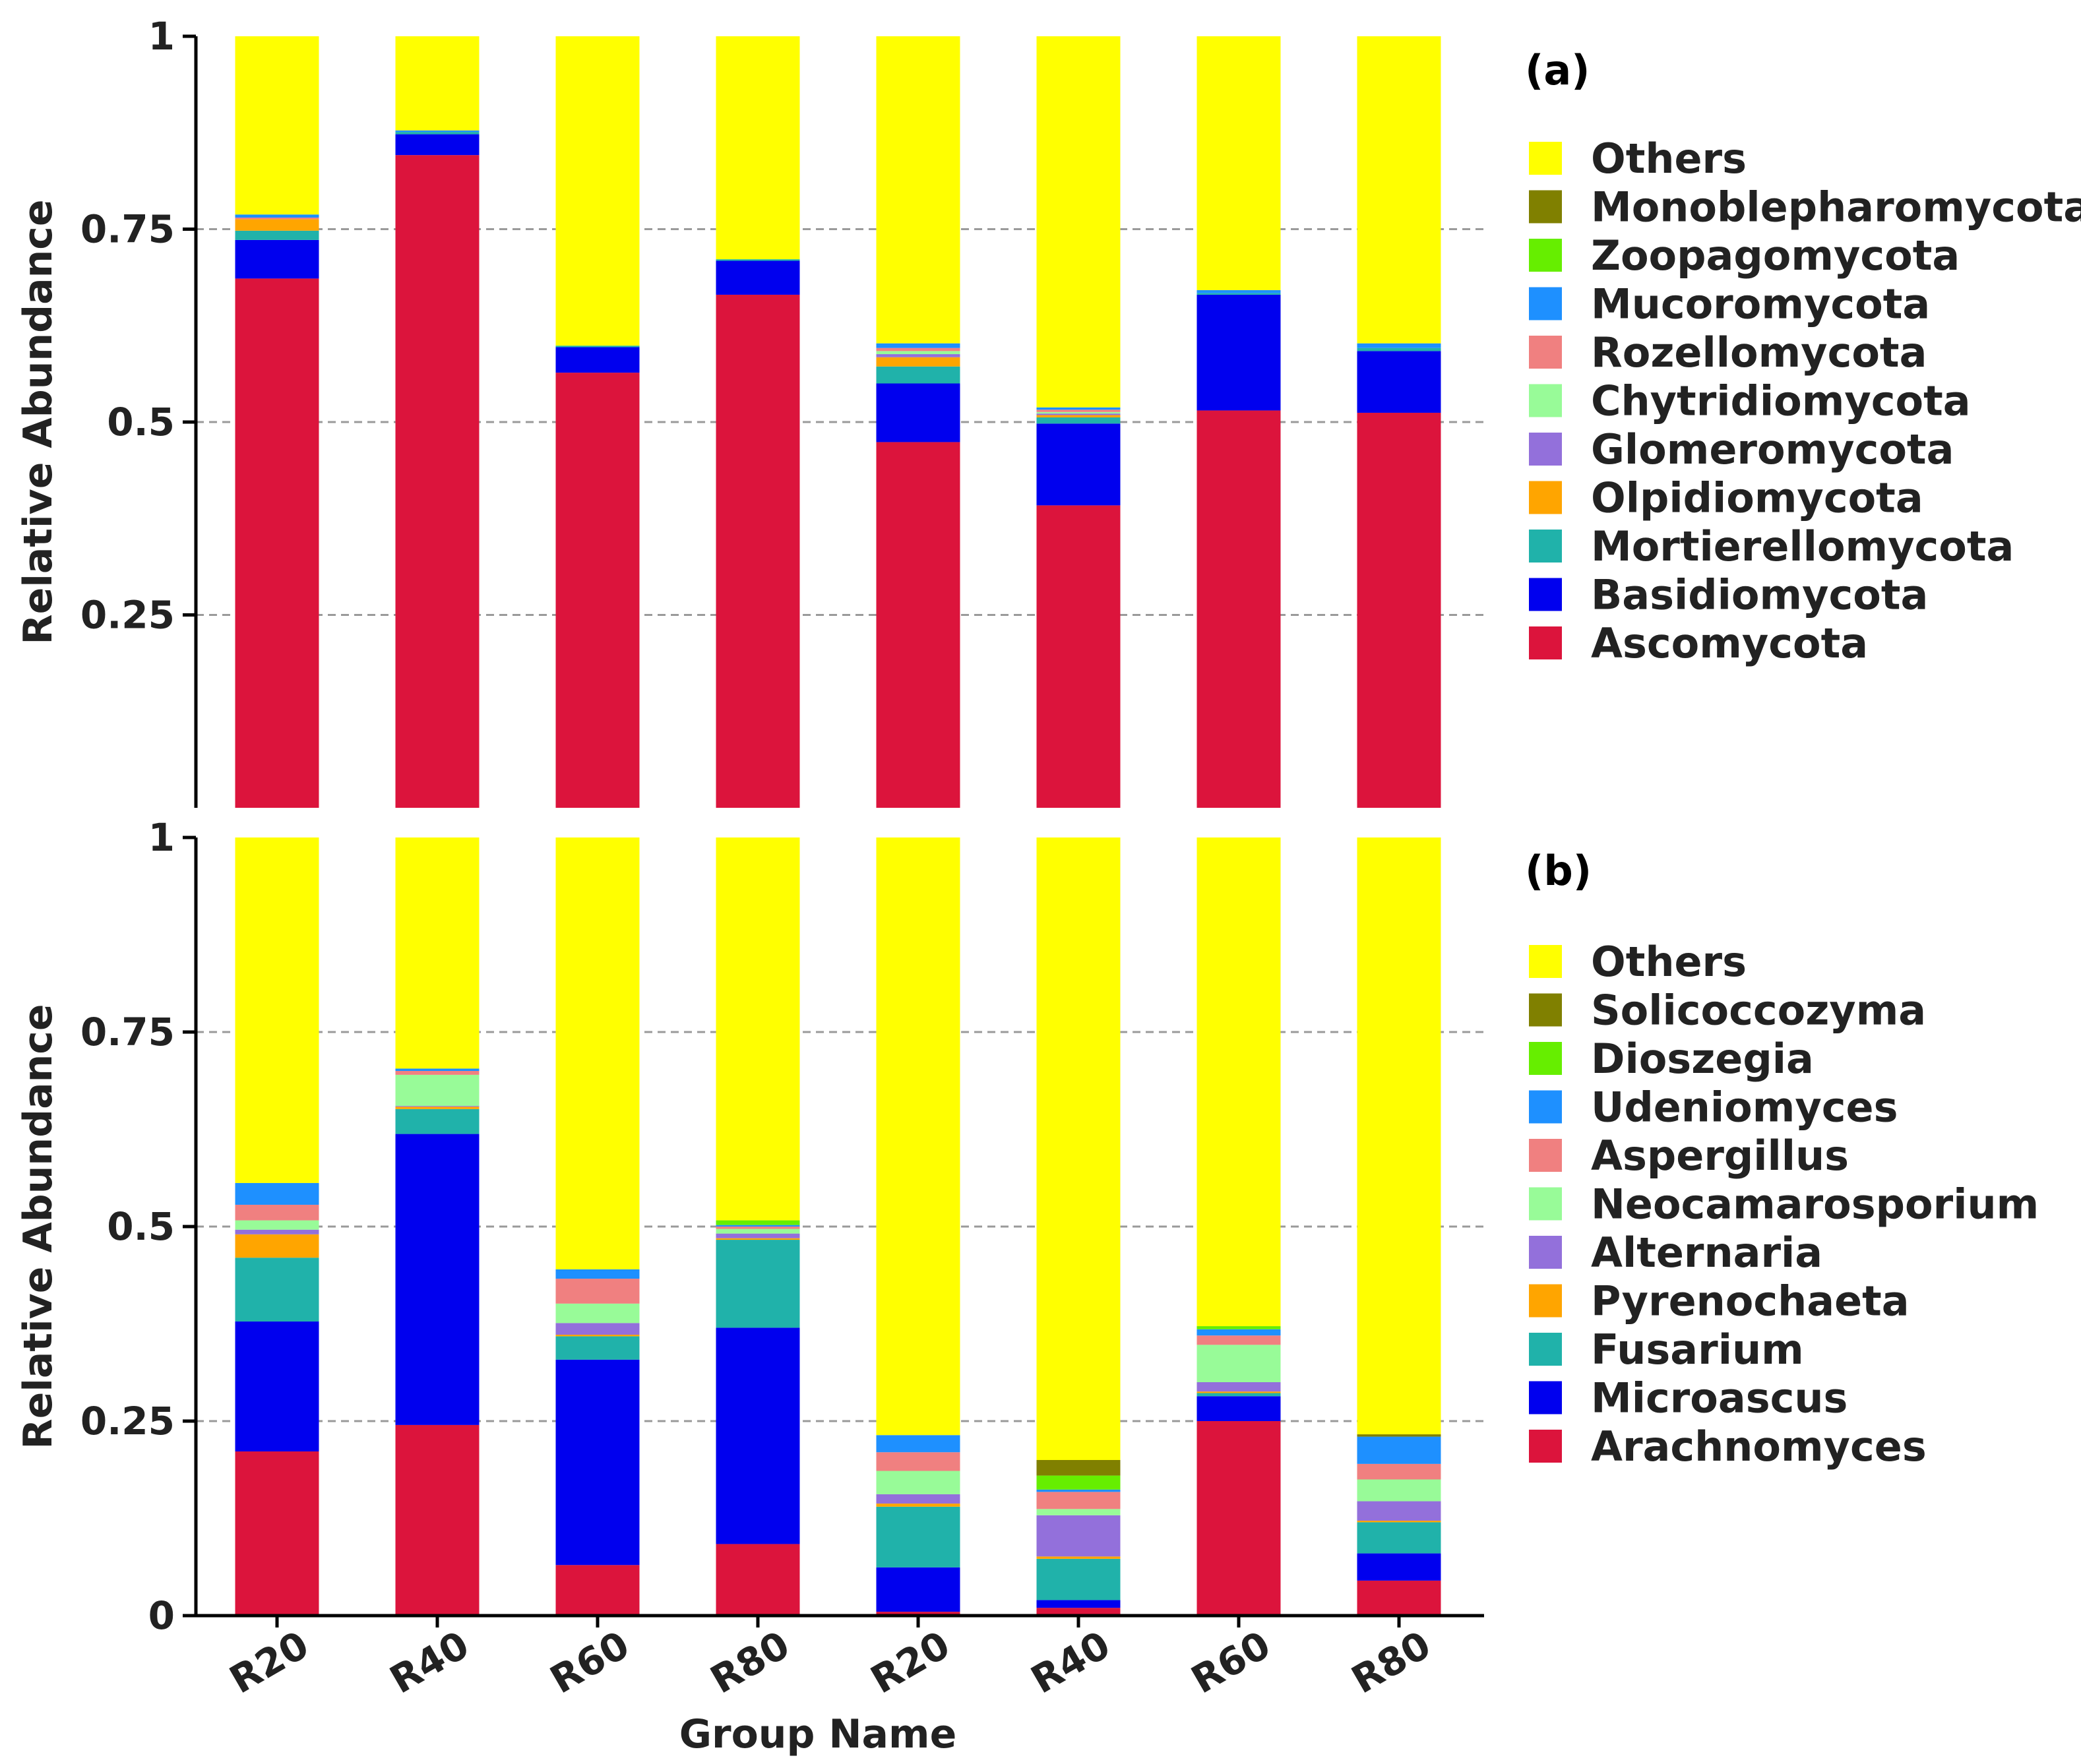 Image resolution: width=2081 pixels, height=1764 pixels. What do you see at coordinates (1775, 255) in the screenshot?
I see `legend-label-zoopagomycota: Zoopagomycota` at bounding box center [1775, 255].